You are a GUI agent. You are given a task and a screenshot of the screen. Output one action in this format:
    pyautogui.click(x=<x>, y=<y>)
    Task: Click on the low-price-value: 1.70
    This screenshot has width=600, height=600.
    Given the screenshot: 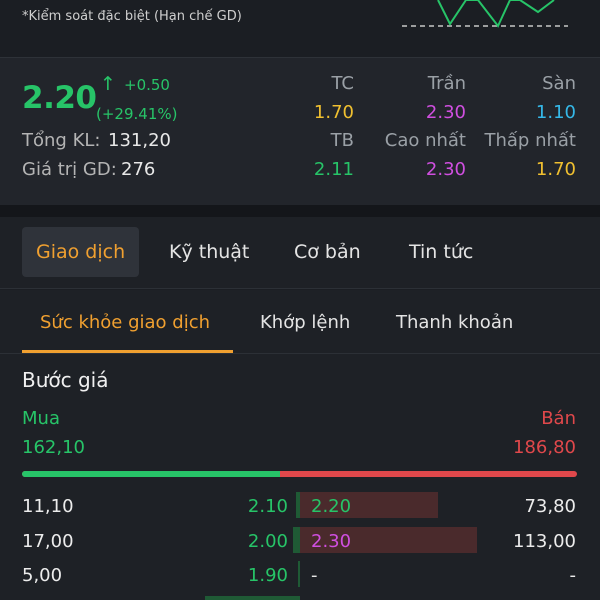 What is the action you would take?
    pyautogui.click(x=555, y=169)
    